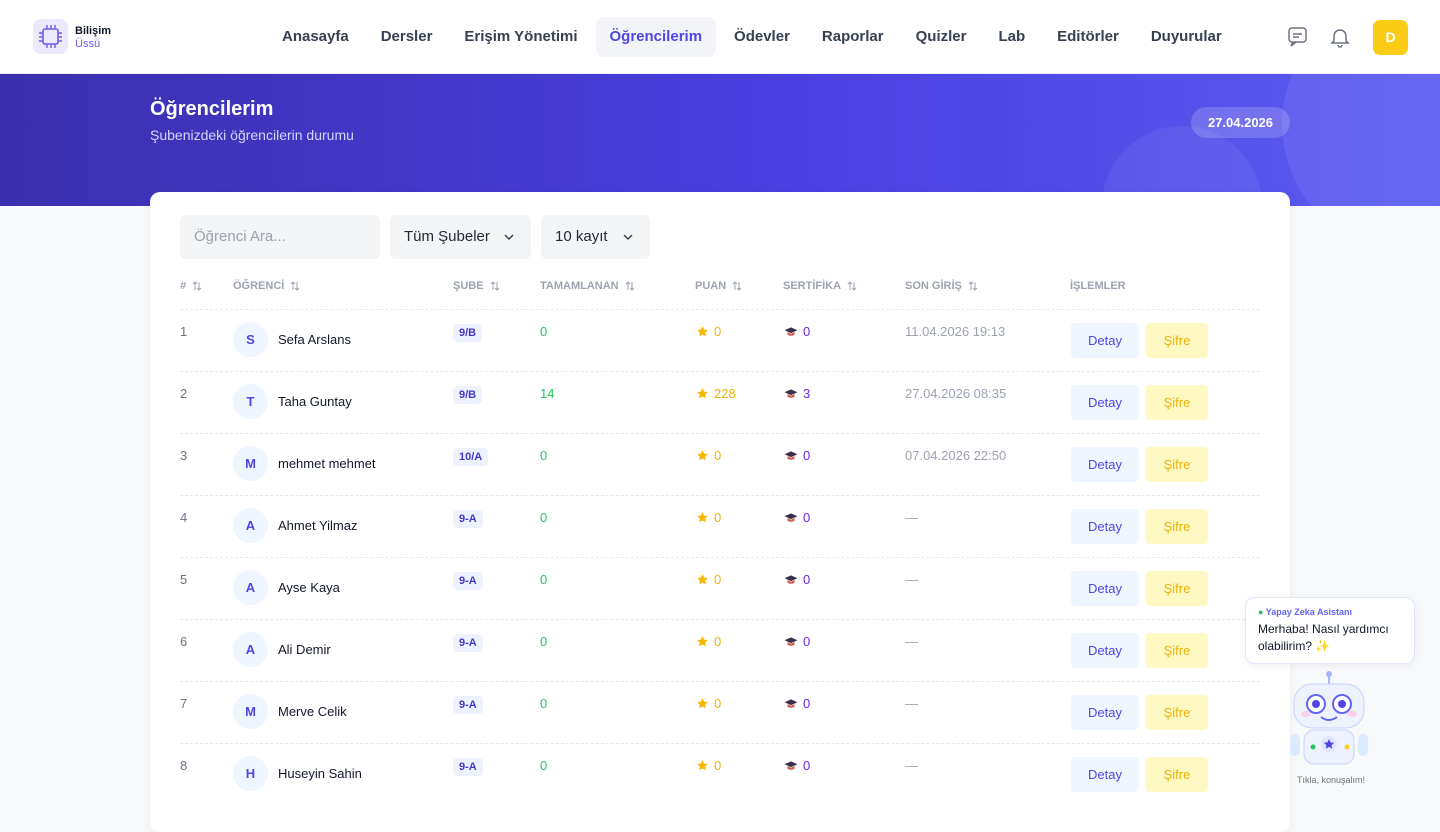  Describe the element at coordinates (315, 401) in the screenshot. I see `student-name: Taha Guntay` at that location.